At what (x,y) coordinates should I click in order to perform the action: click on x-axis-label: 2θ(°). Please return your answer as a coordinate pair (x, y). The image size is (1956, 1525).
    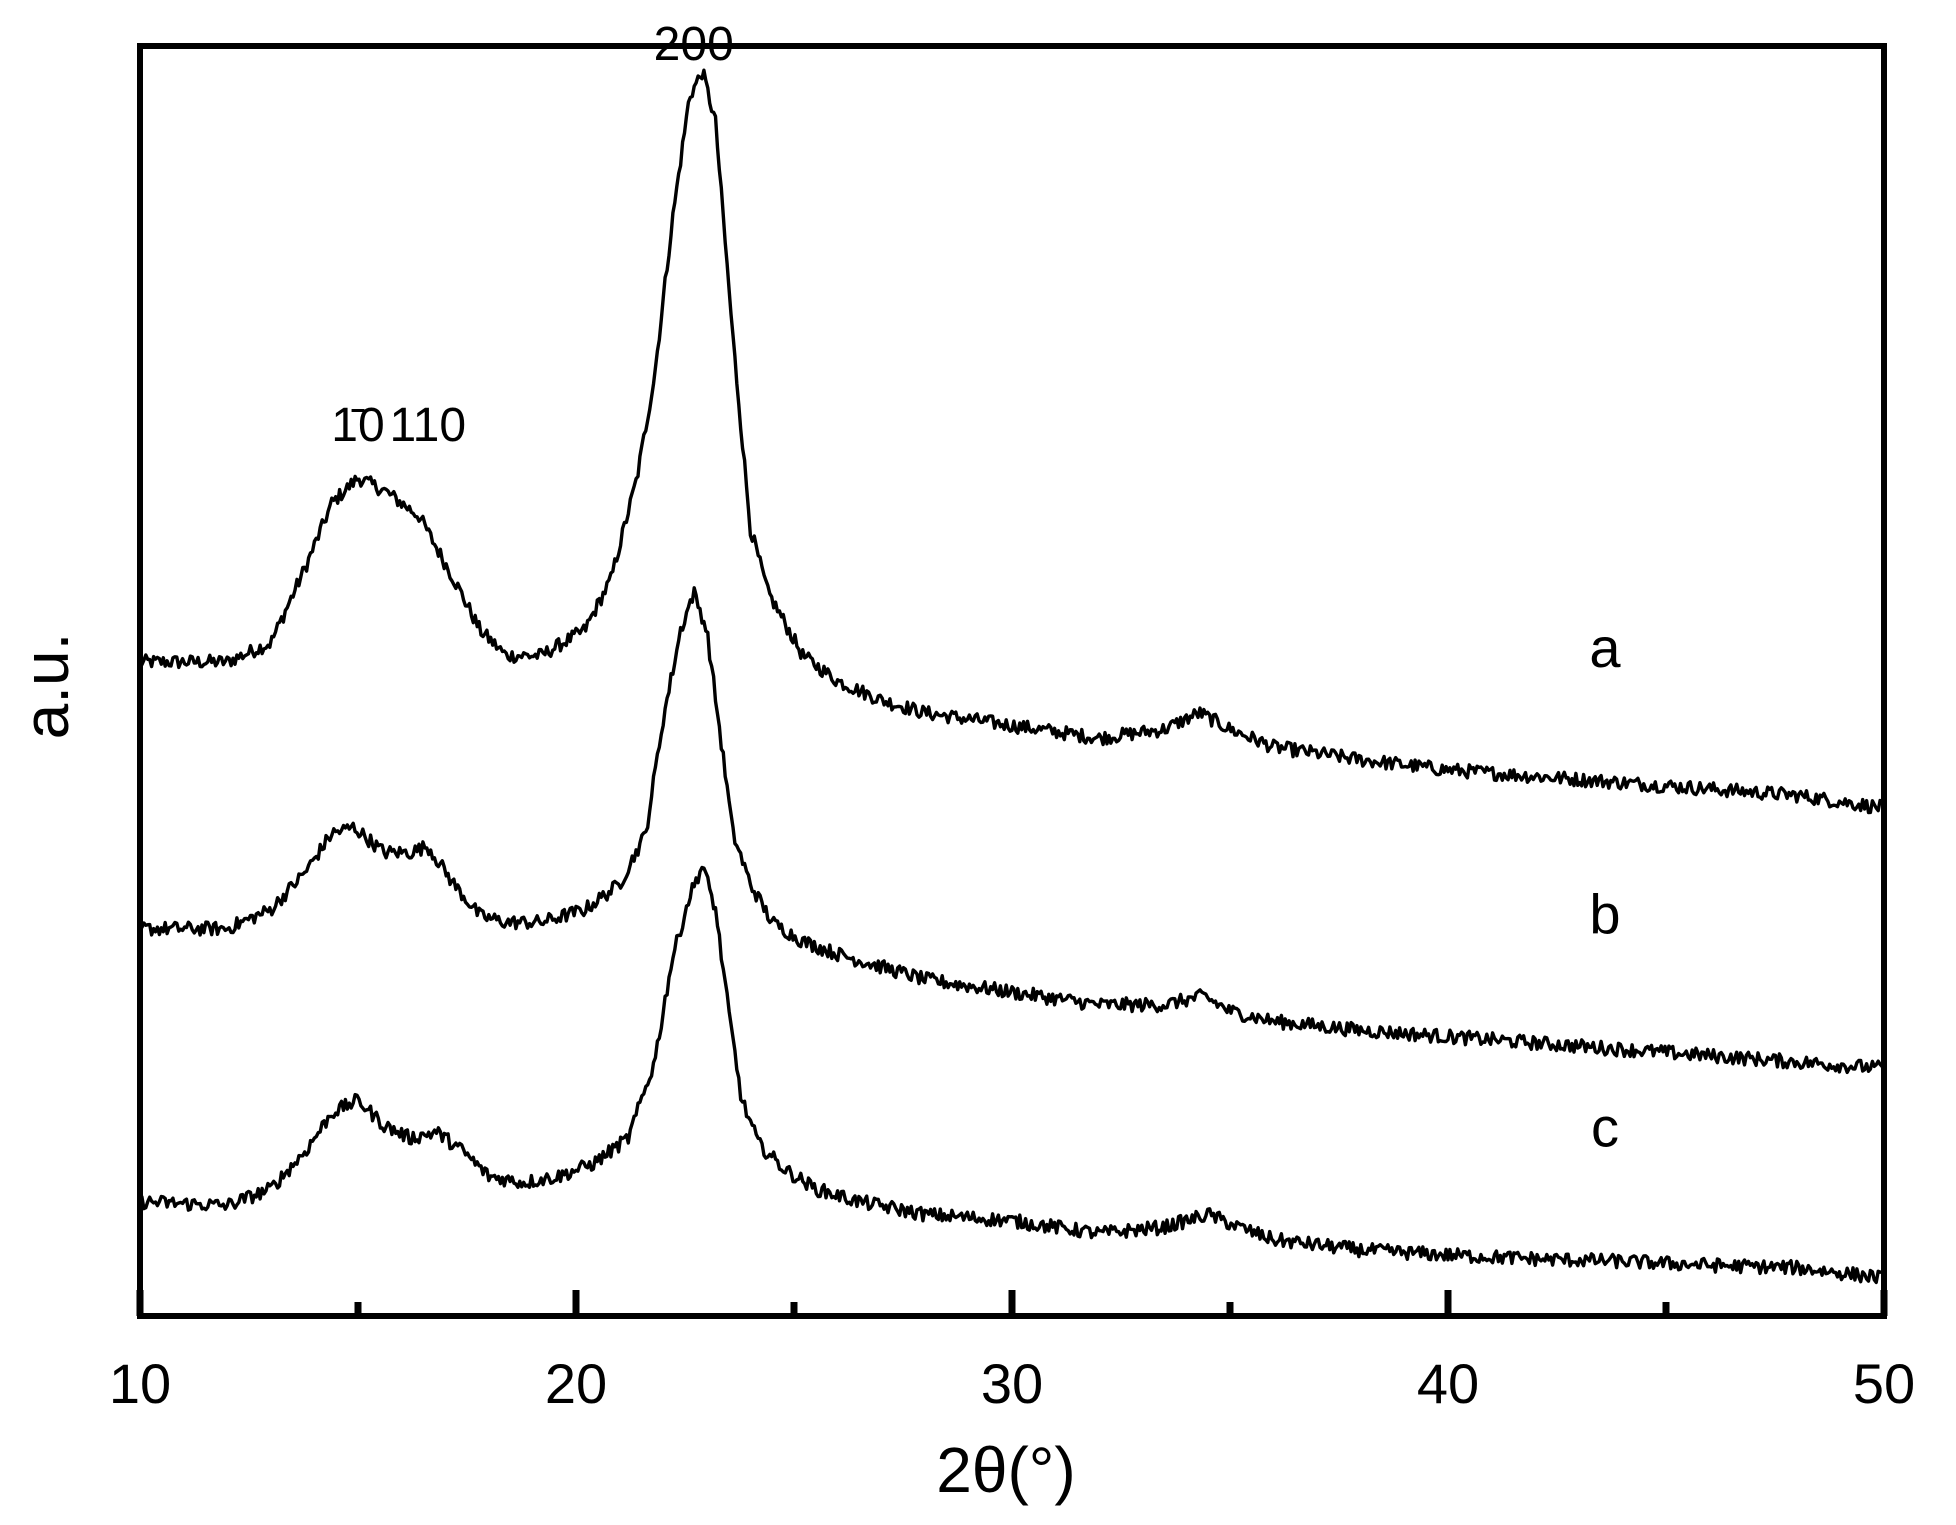
    Looking at the image, I should click on (1005, 1470).